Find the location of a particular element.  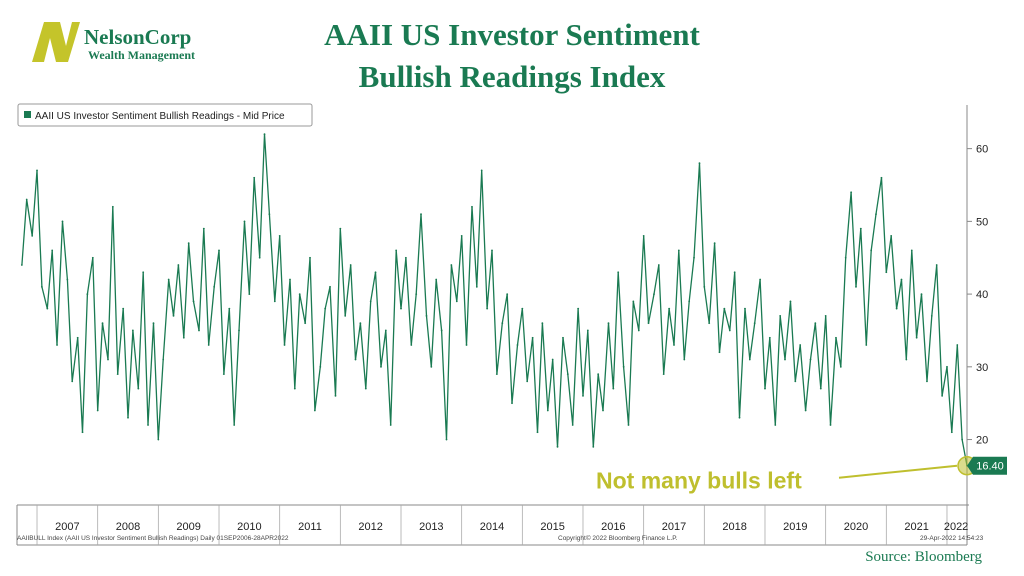

footer-copyright: Copyright© 2022 Bloomberg Finance L.P. is located at coordinates (618, 538).